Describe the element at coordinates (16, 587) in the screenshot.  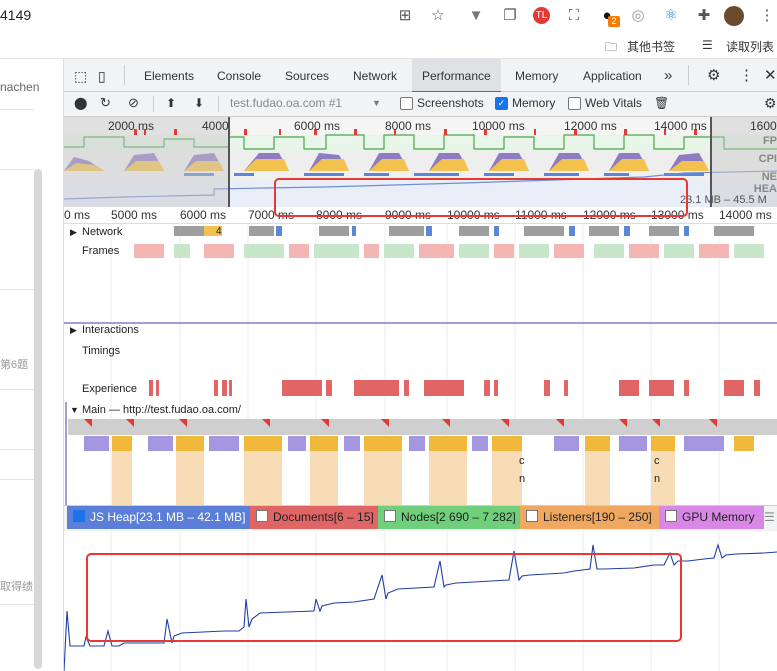
I see `page-text: 取得绩` at that location.